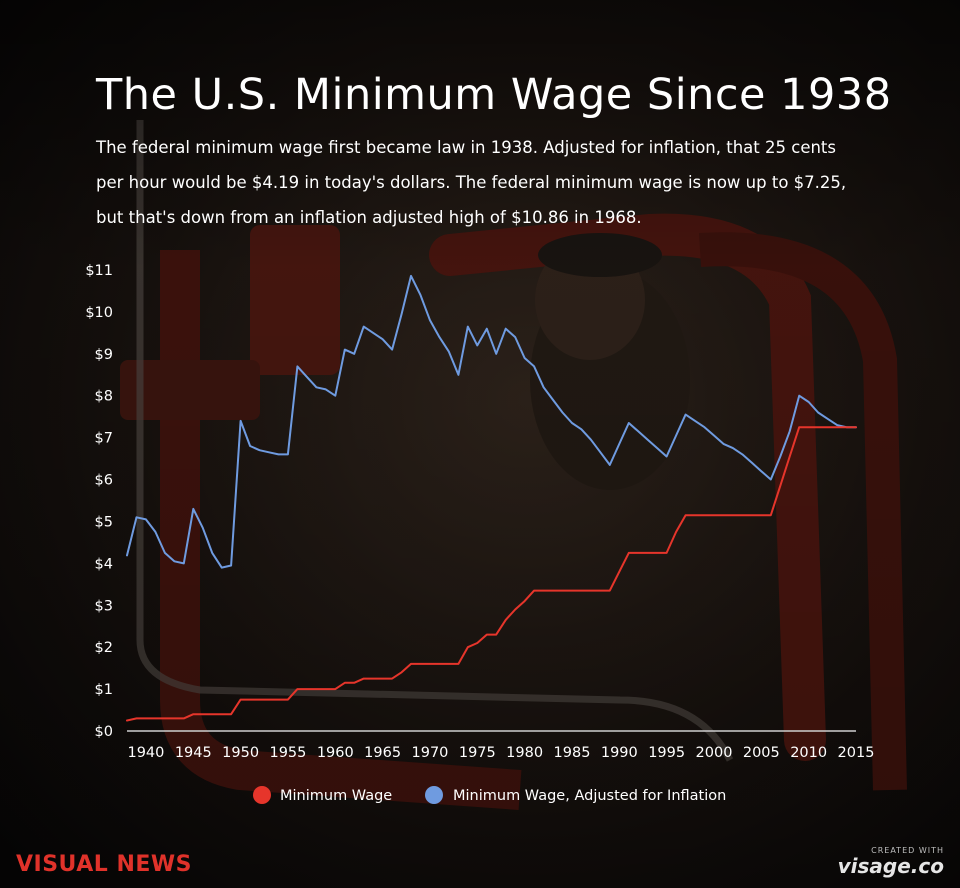 The image size is (960, 888). I want to click on y-tick-label: $9, so click(104, 355).